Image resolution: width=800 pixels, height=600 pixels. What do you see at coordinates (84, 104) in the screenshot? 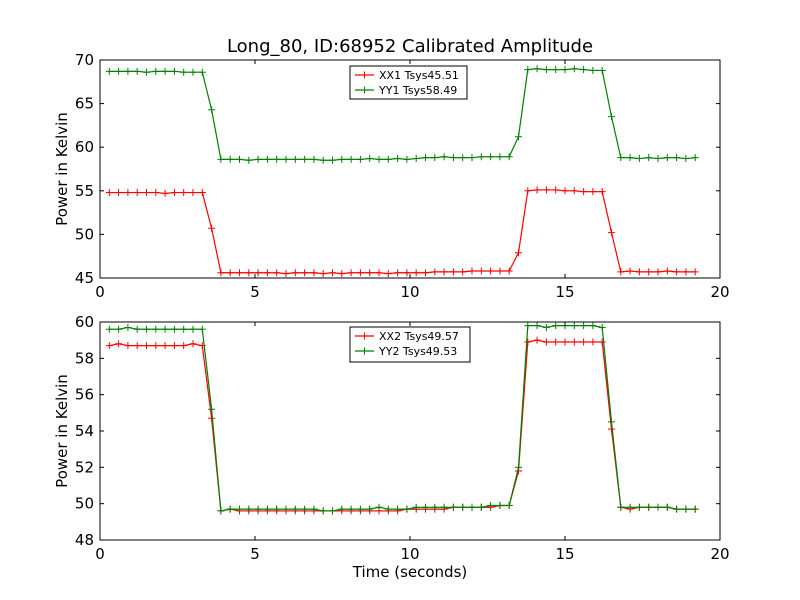
I see `y-tick-label: 65` at bounding box center [84, 104].